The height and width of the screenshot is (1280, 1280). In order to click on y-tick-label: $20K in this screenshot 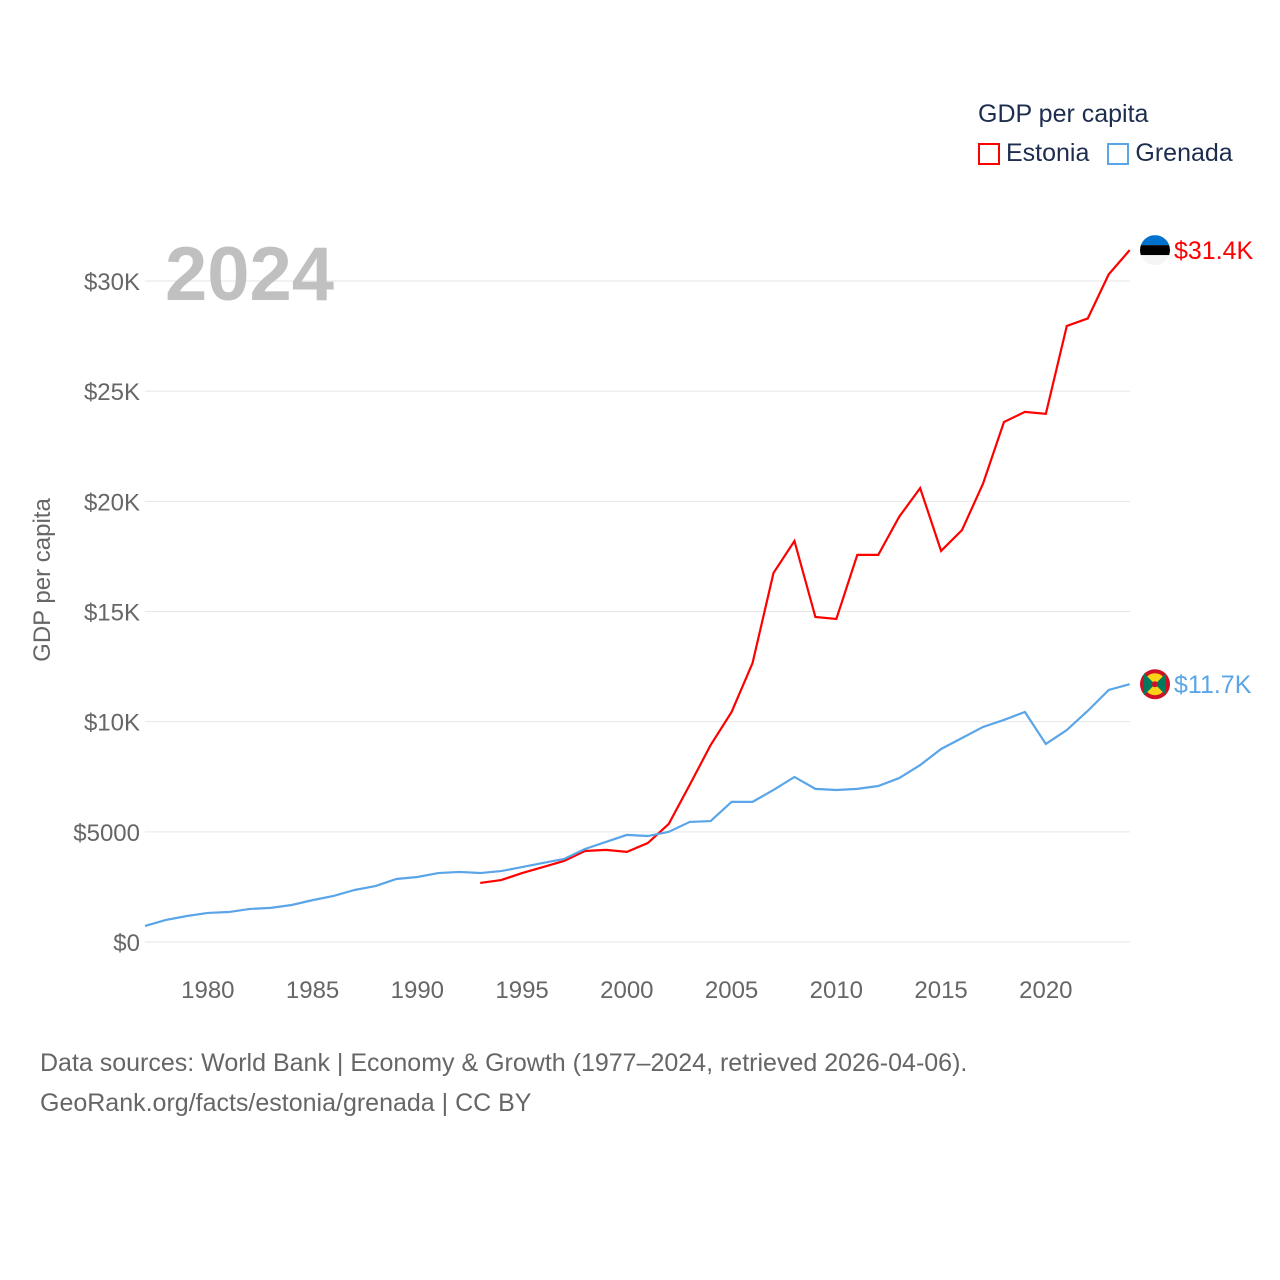, I will do `click(112, 502)`.